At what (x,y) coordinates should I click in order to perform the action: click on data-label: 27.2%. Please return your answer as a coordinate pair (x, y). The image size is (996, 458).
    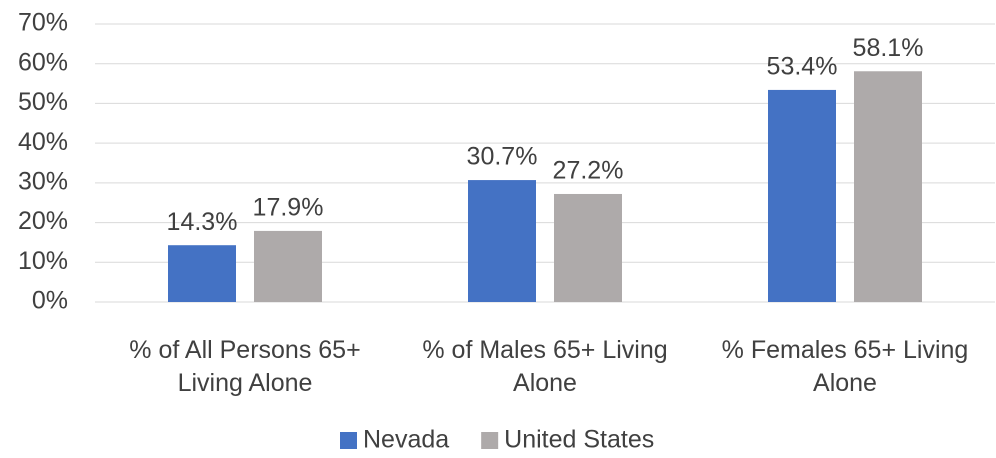
    Looking at the image, I should click on (588, 171).